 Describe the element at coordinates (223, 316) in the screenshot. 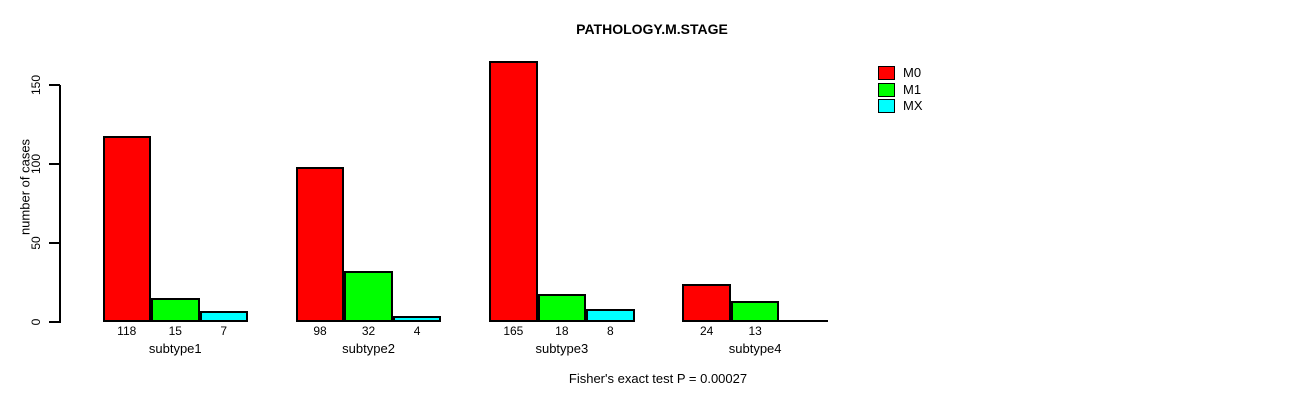

I see `bar-mx-subtype1` at that location.